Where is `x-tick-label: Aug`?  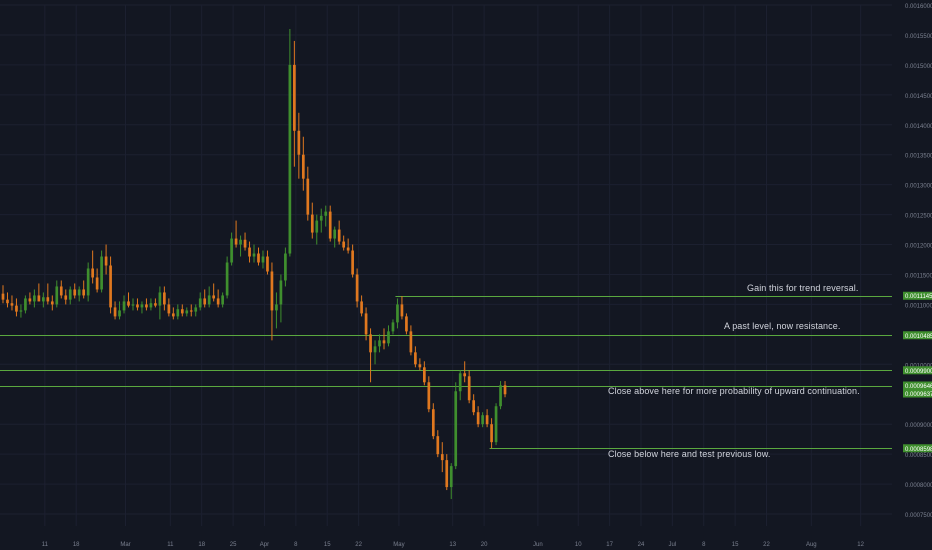
x-tick-label: Aug is located at coordinates (811, 545).